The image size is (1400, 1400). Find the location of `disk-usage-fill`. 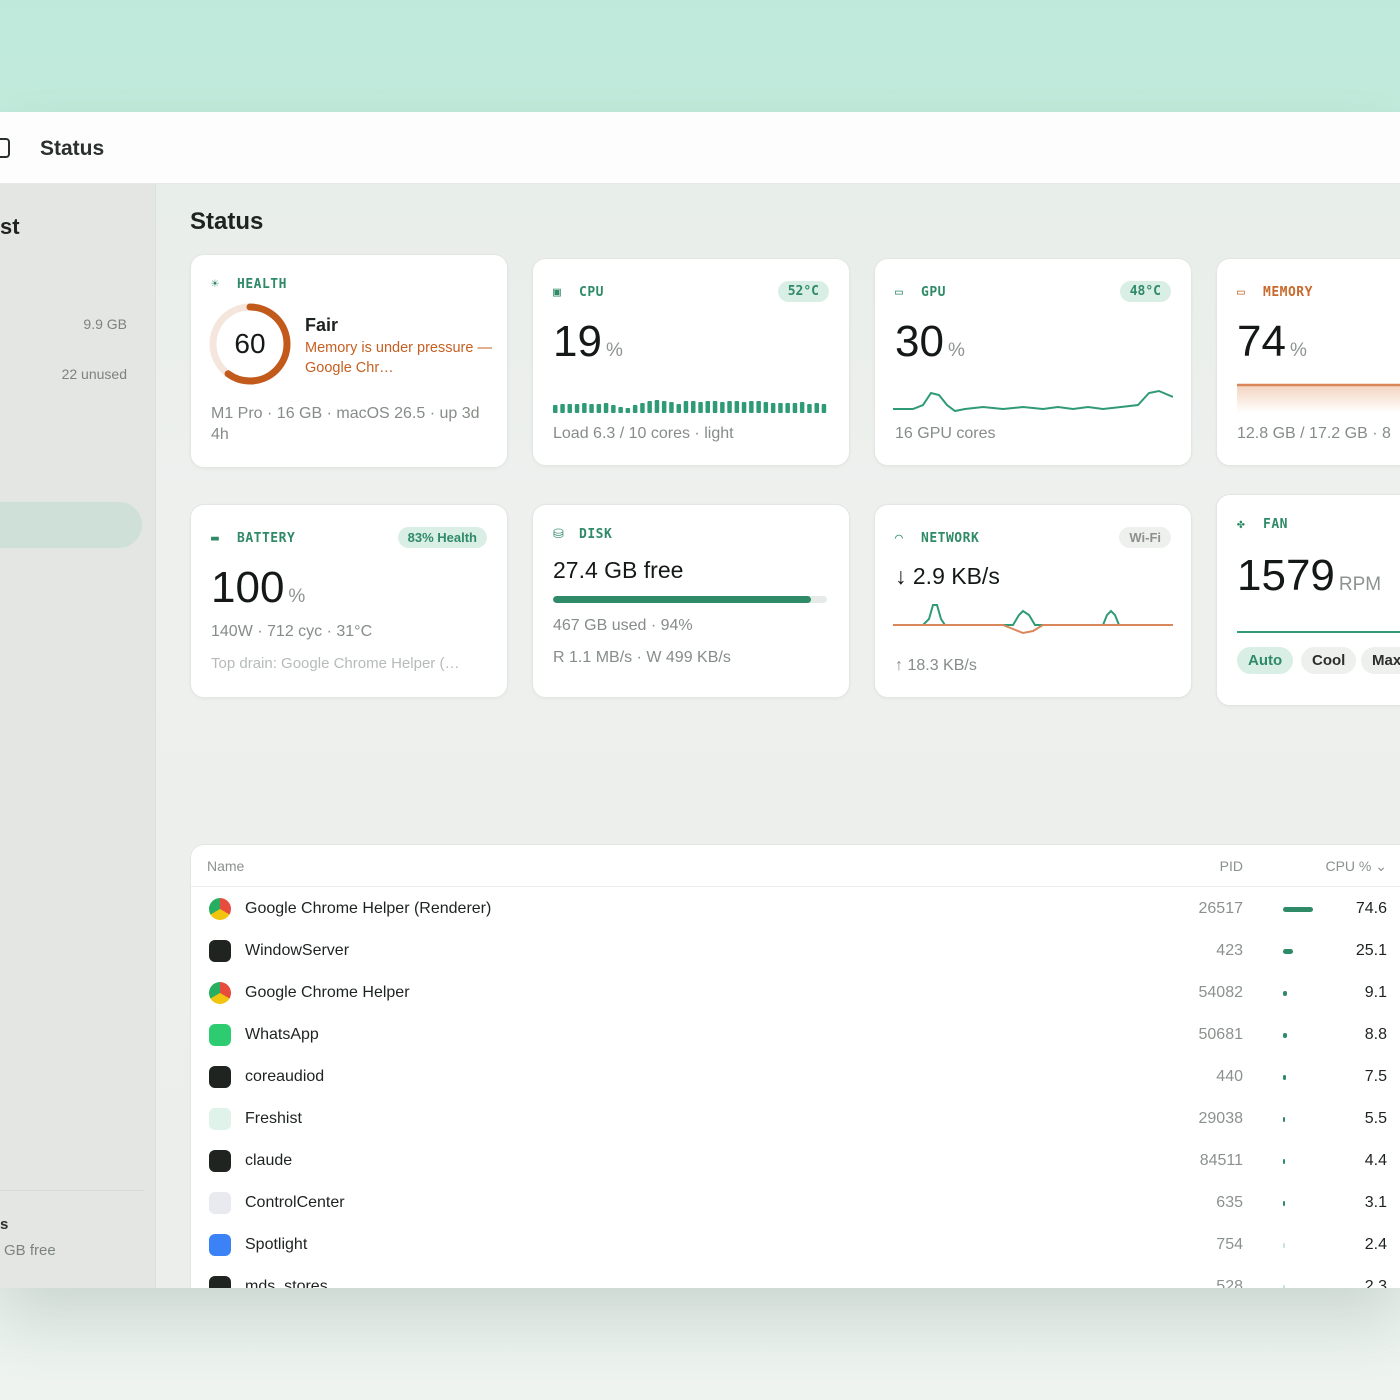

disk-usage-fill is located at coordinates (682, 599).